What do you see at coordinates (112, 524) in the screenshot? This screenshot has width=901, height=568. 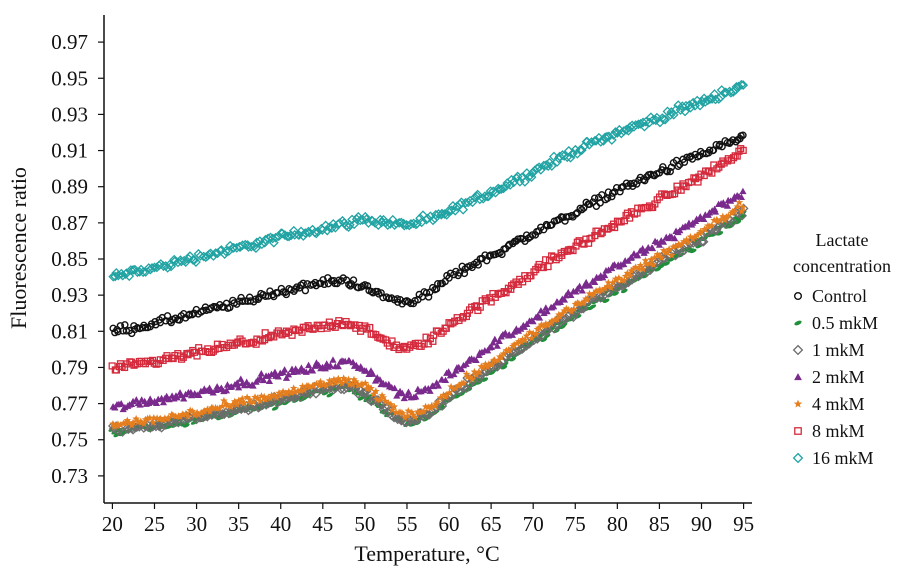 I see `x-tick-label: 20` at bounding box center [112, 524].